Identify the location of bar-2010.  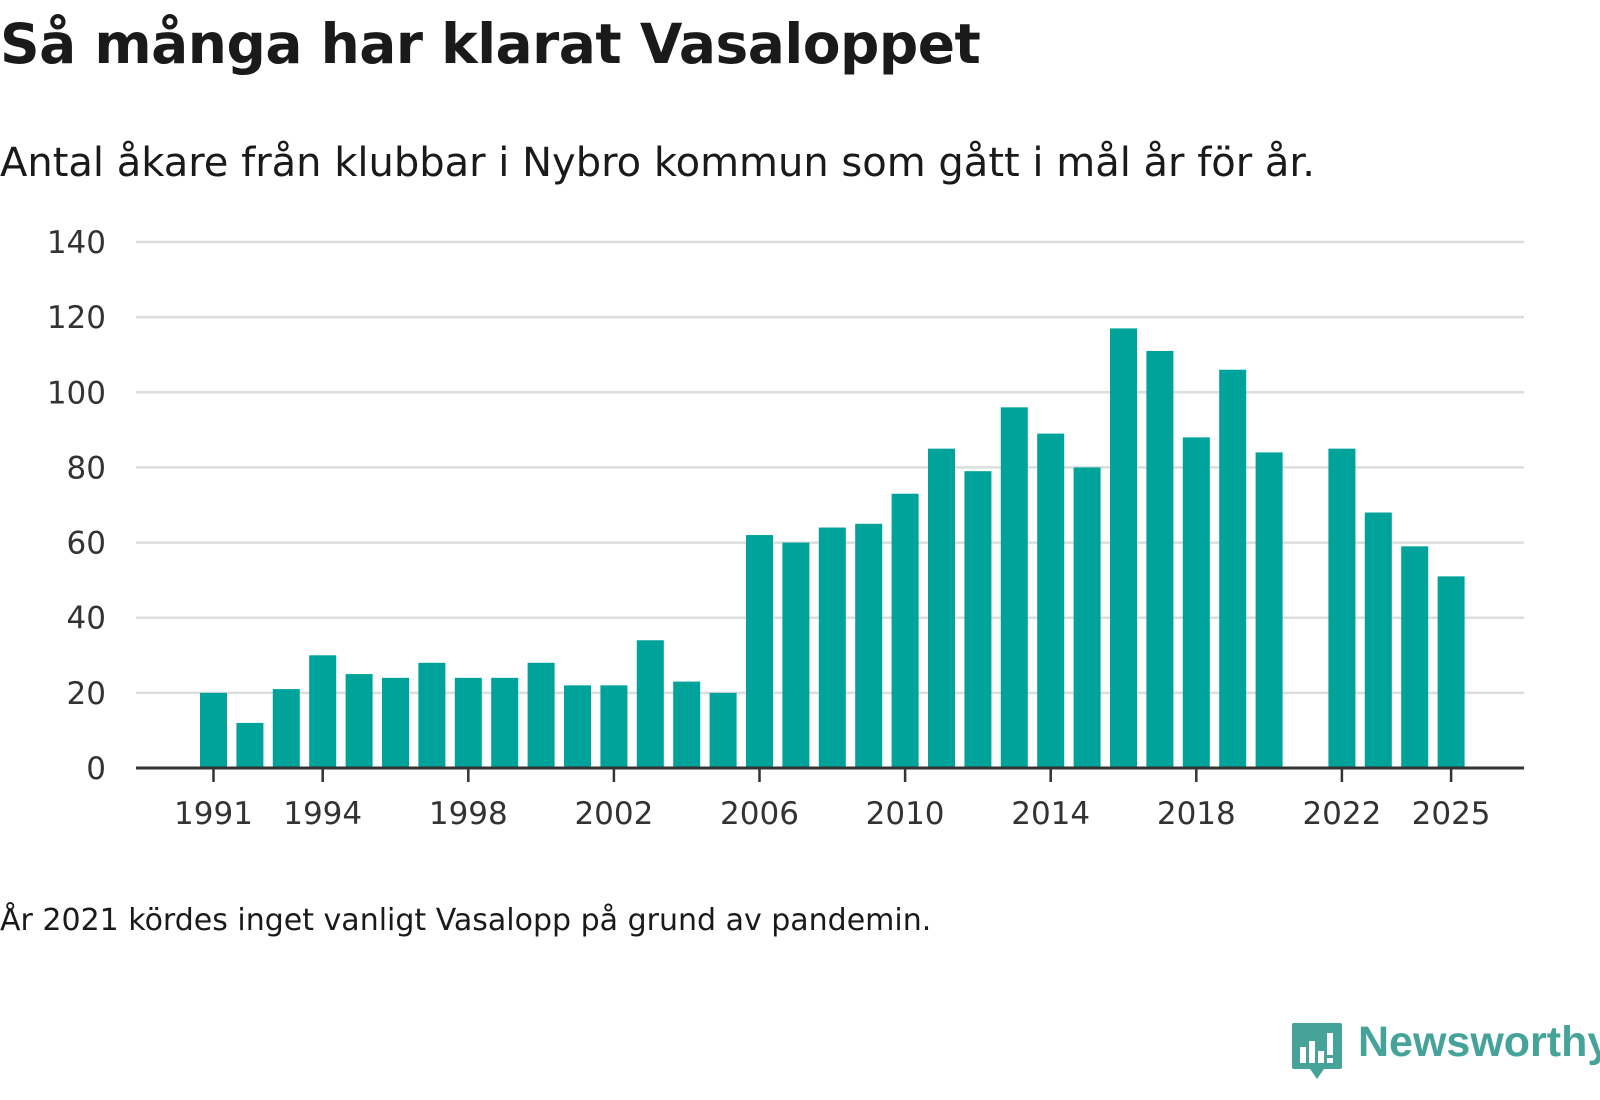
(905, 630).